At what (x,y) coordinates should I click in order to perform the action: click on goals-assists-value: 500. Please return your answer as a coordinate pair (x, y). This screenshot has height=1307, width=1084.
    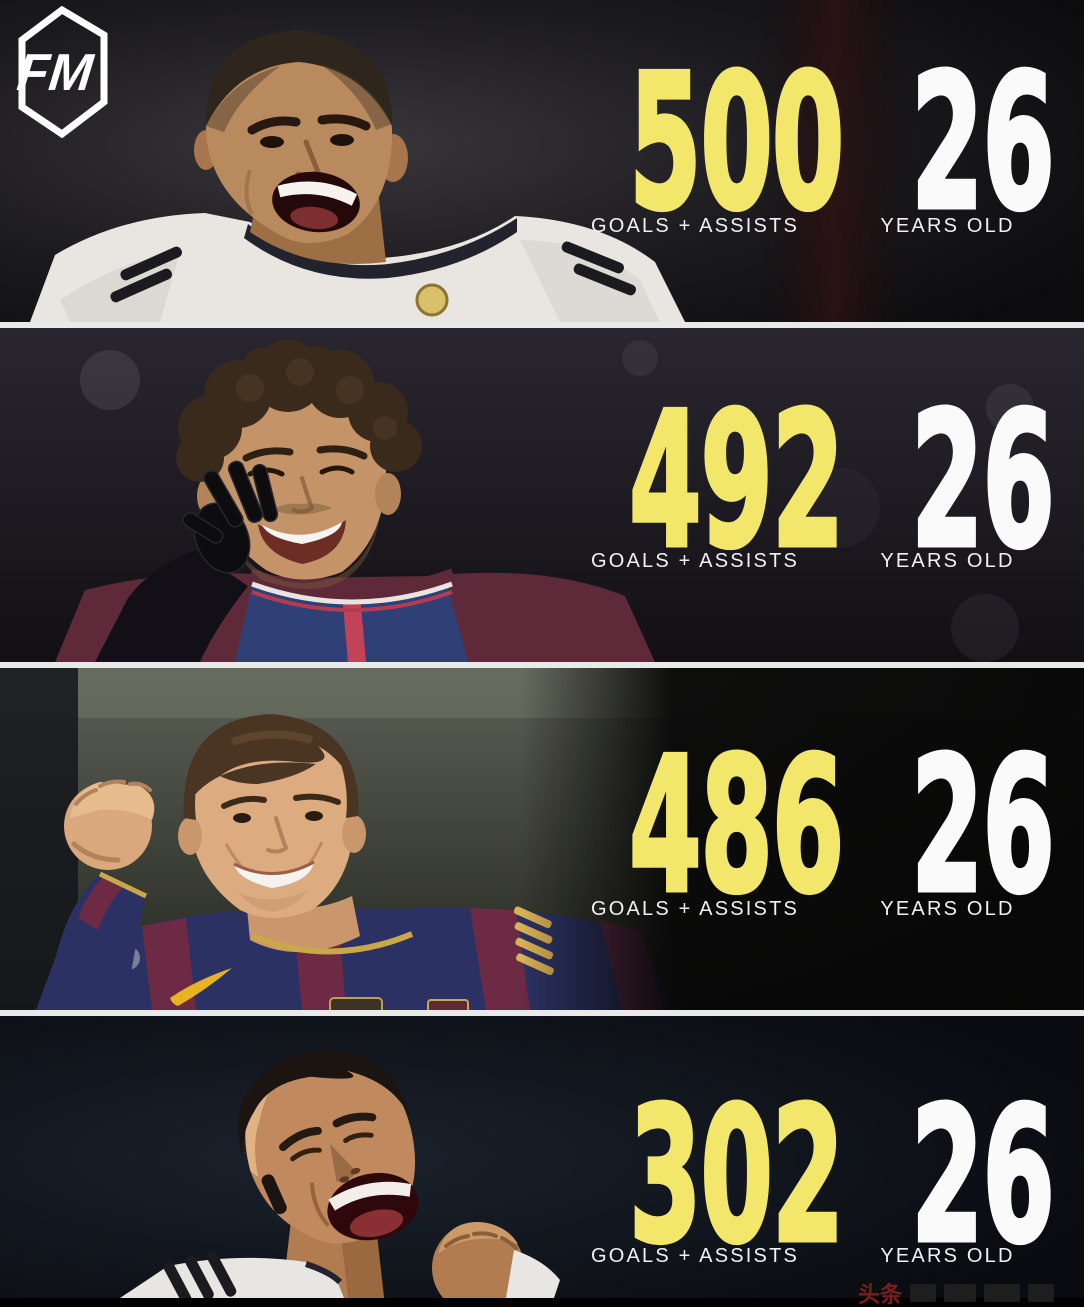
    Looking at the image, I should click on (737, 142).